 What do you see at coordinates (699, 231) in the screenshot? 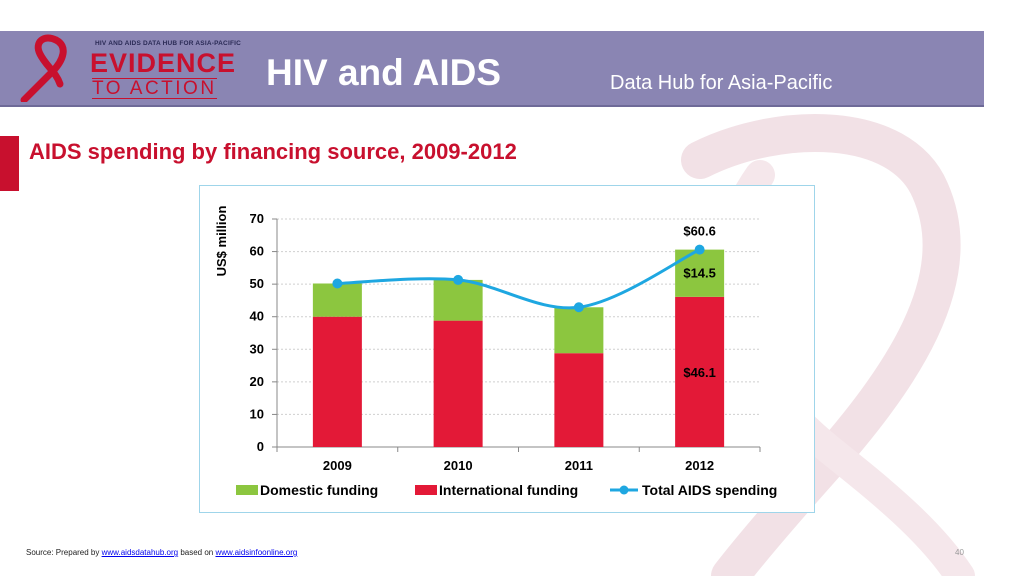
I see `data-label: $60.6` at bounding box center [699, 231].